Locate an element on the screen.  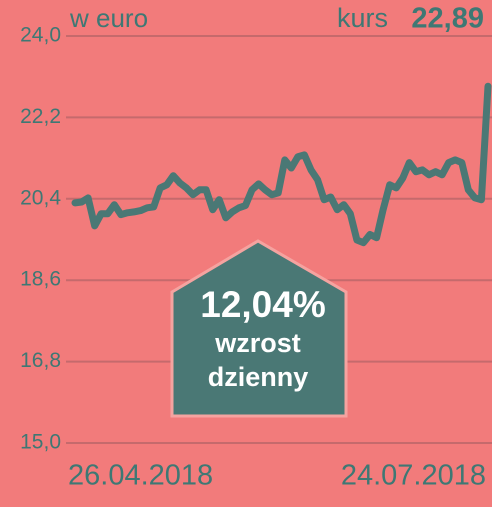
y-tick-label: 15,0 is located at coordinates (40, 442).